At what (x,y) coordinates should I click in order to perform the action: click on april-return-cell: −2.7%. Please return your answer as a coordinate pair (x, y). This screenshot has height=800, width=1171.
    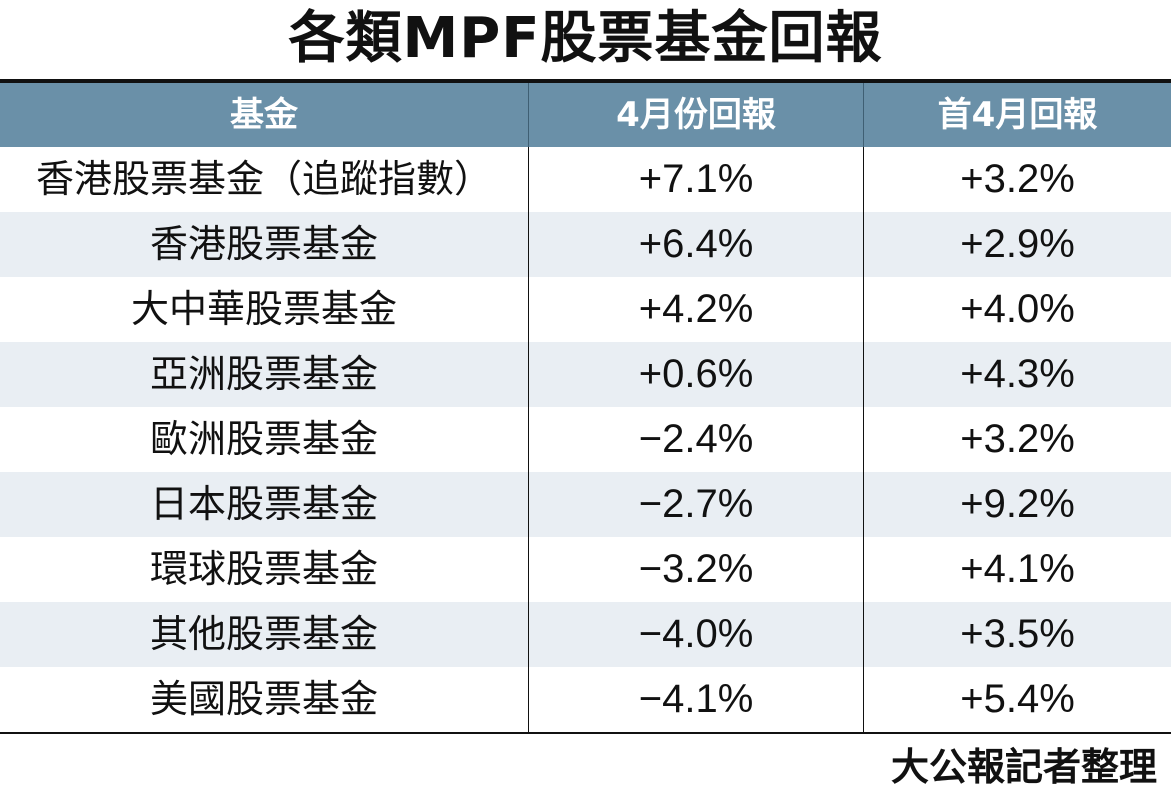
    Looking at the image, I should click on (695, 504).